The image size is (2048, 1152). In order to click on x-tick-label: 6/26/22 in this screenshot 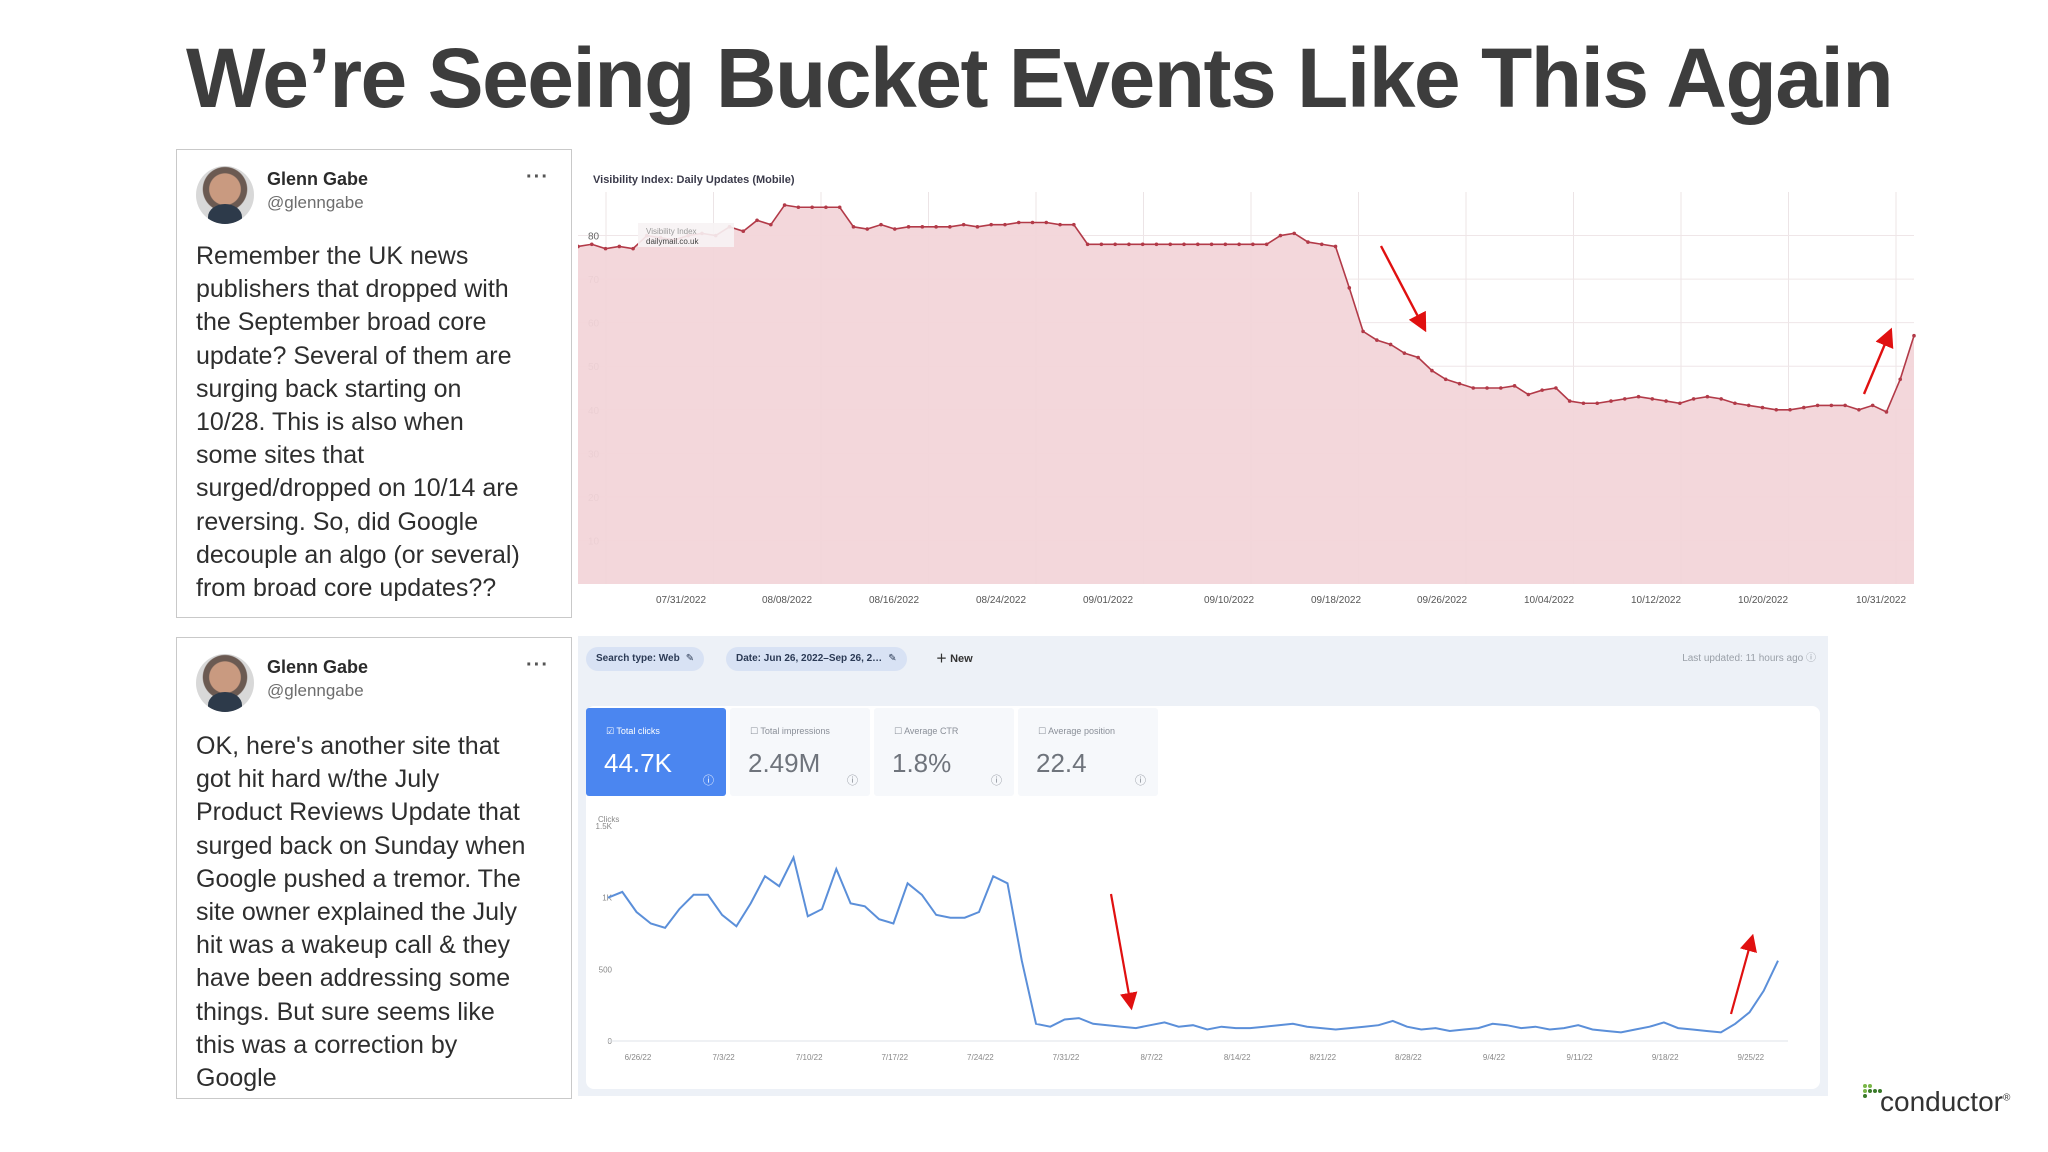, I will do `click(638, 1057)`.